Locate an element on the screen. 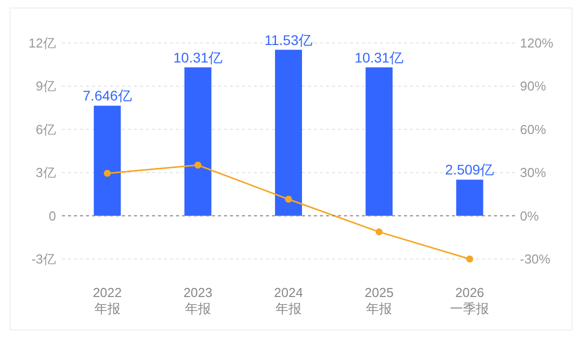 Image resolution: width=584 pixels, height=342 pixels. y-tick-label: 6亿 is located at coordinates (46, 129).